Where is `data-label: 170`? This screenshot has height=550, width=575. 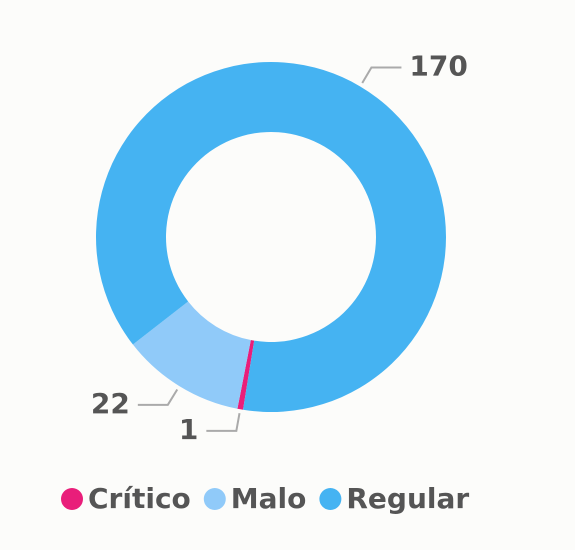
data-label: 170 is located at coordinates (438, 66).